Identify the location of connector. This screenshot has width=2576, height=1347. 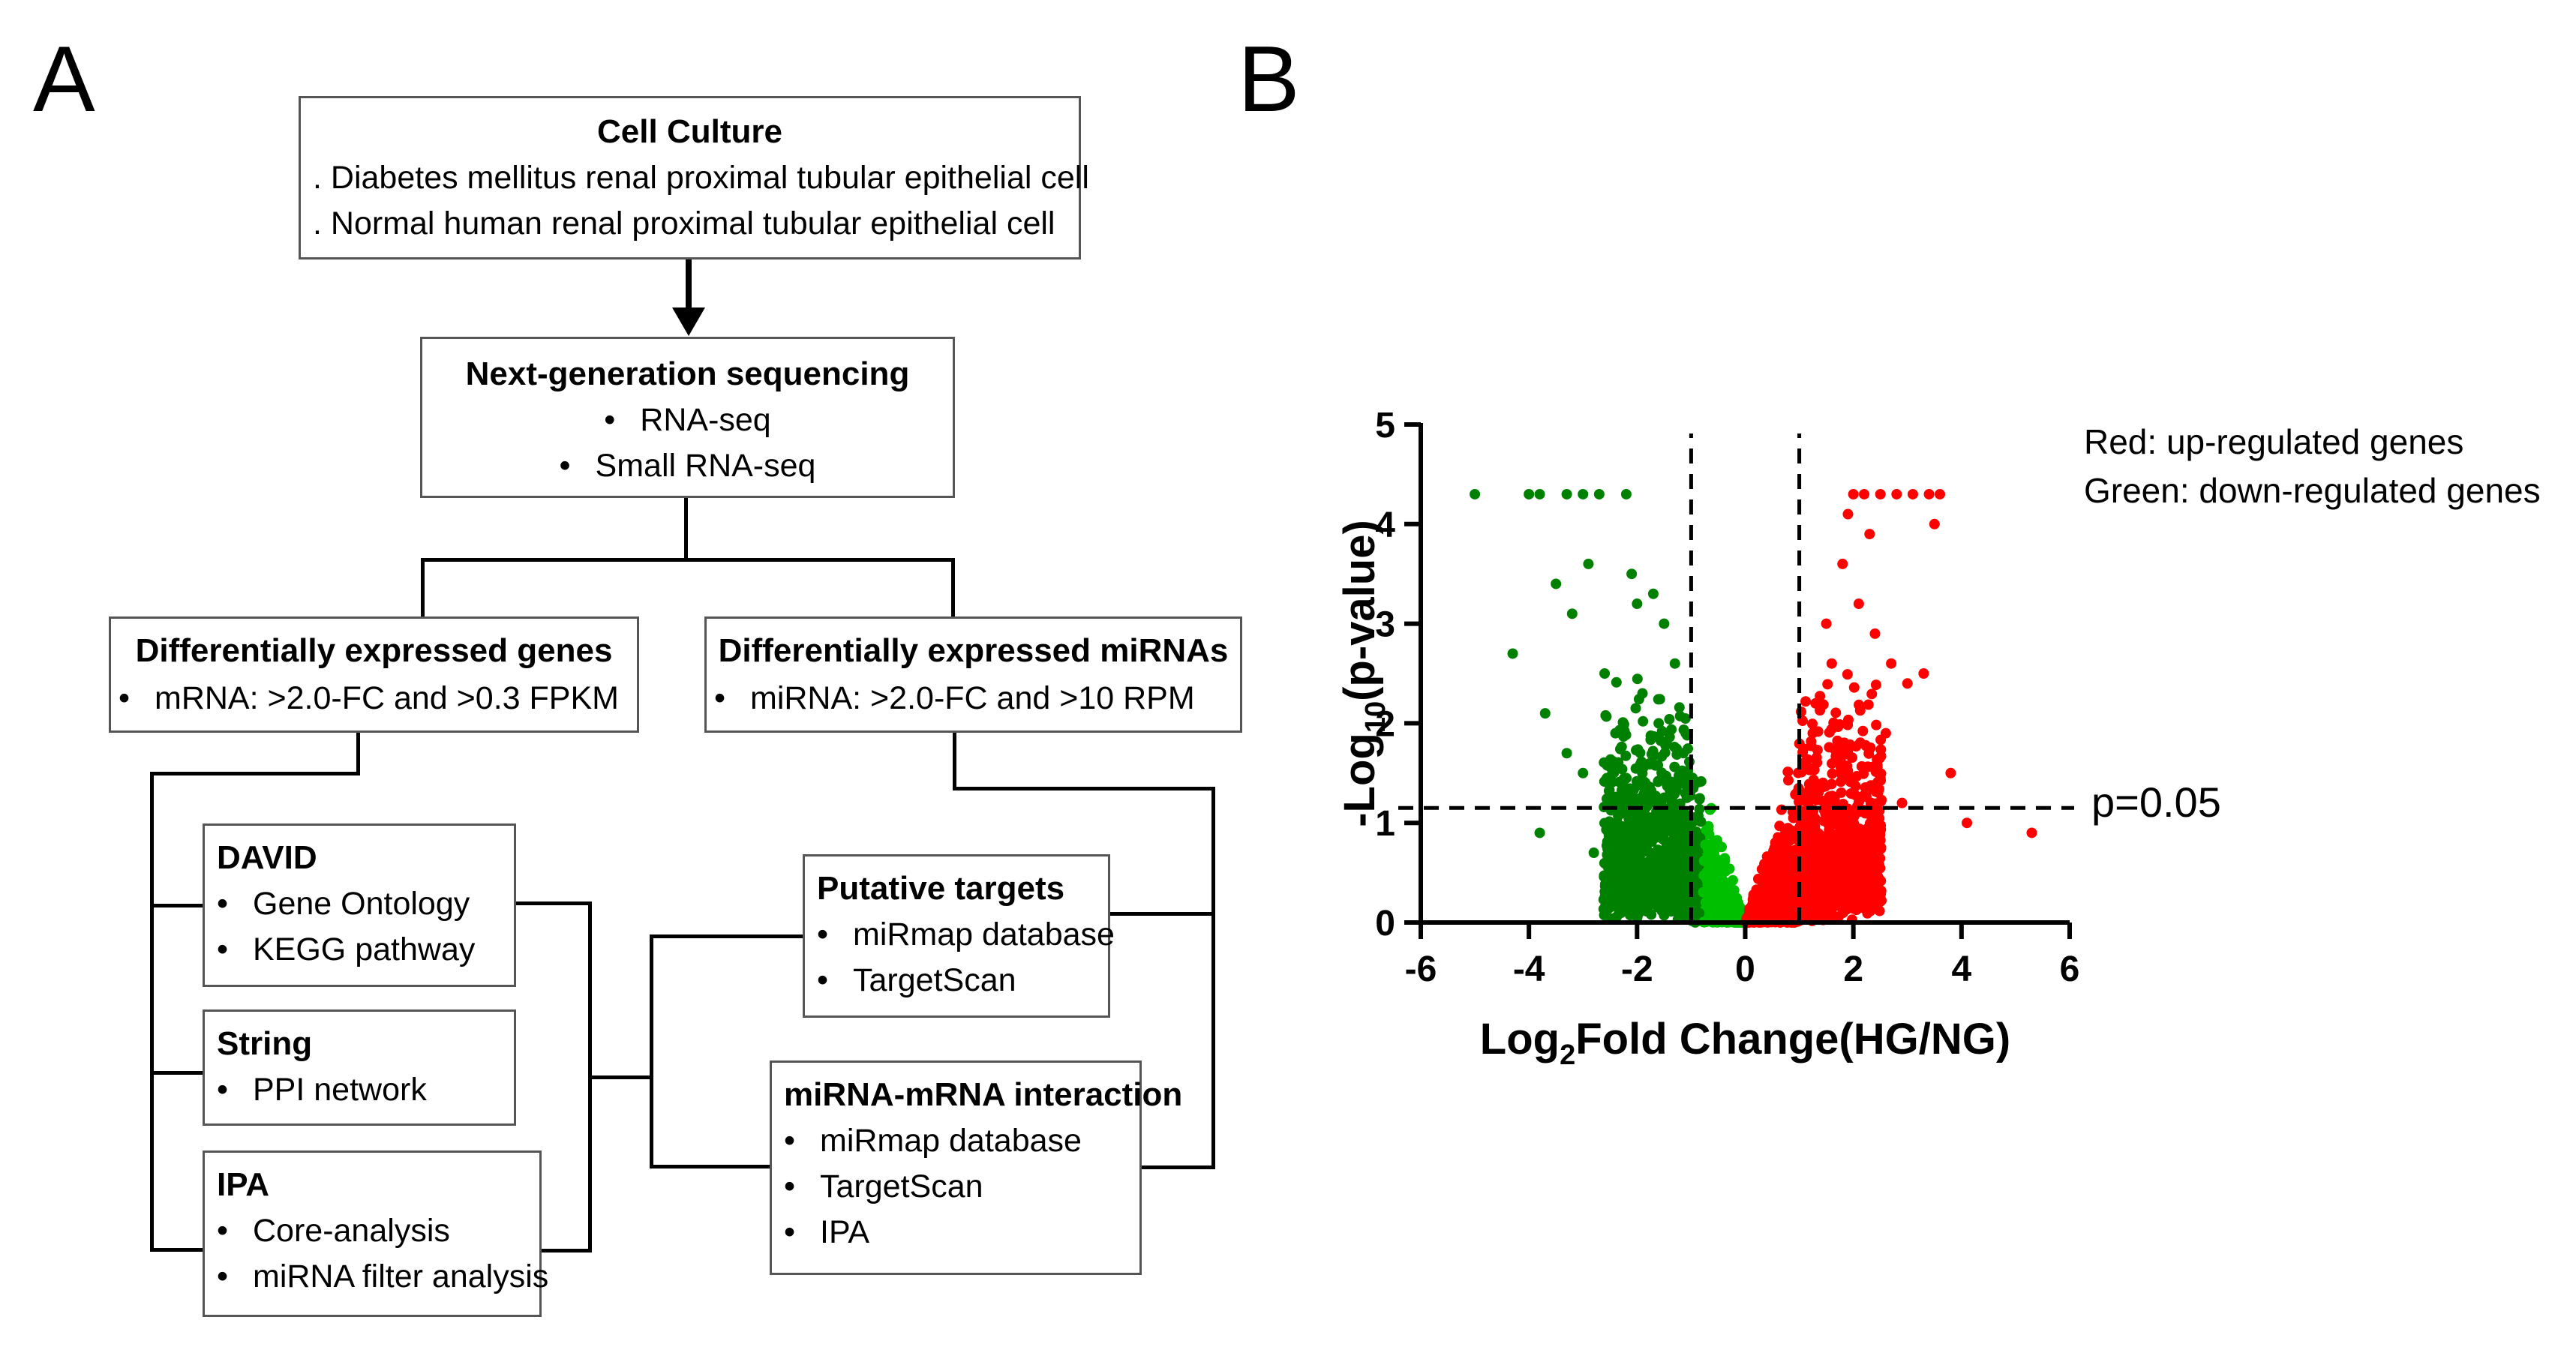
(727, 936).